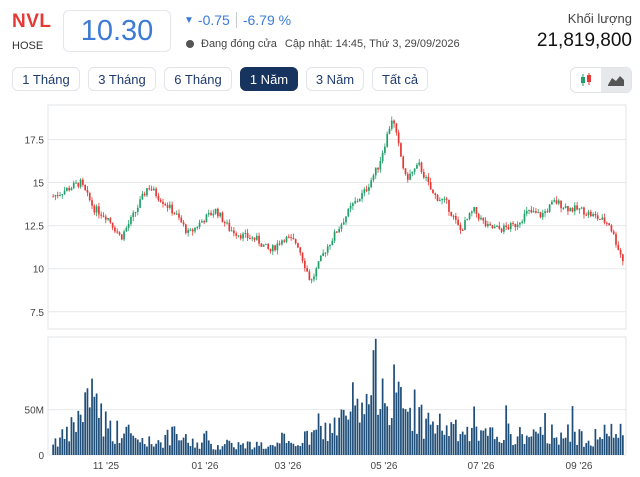 The width and height of the screenshot is (640, 477). What do you see at coordinates (616, 80) in the screenshot?
I see `area-chart-button` at bounding box center [616, 80].